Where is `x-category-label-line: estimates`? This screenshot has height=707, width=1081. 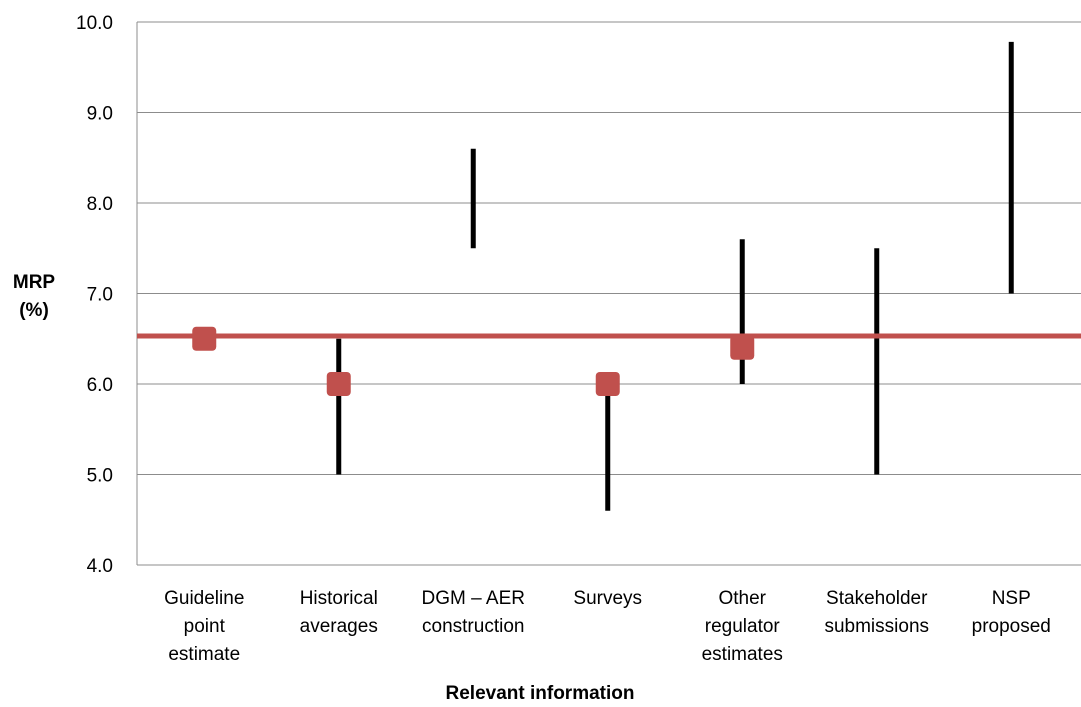 x-category-label-line: estimates is located at coordinates (742, 654).